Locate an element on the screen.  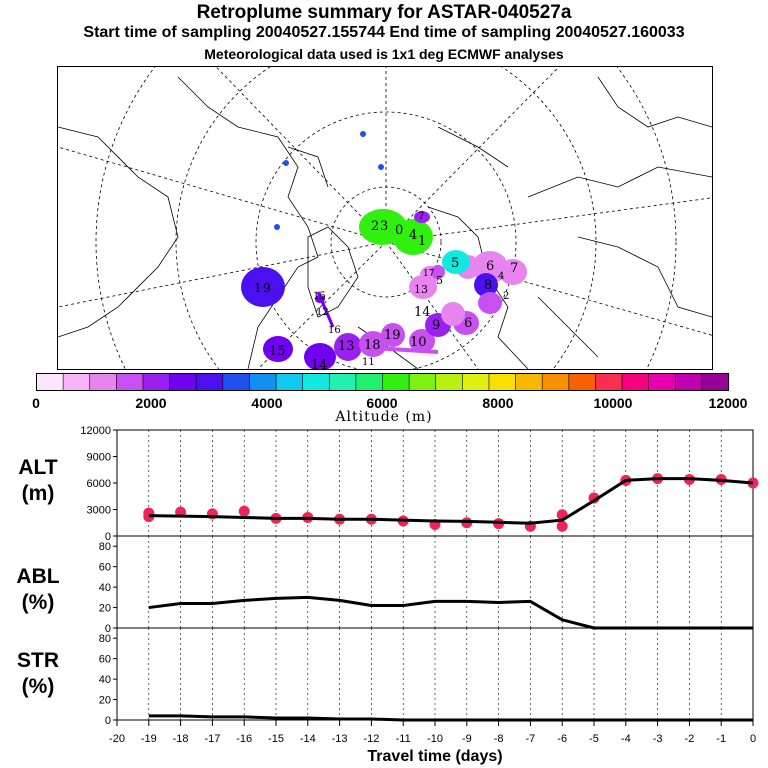
colorbar-tick: 4000 is located at coordinates (267, 403).